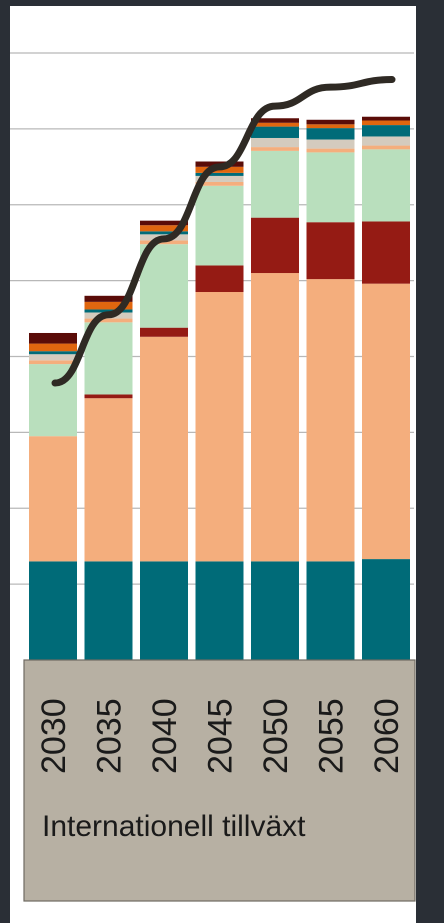 The image size is (444, 923). Describe the element at coordinates (110, 736) in the screenshot. I see `tick-label-2035: 2035` at that location.